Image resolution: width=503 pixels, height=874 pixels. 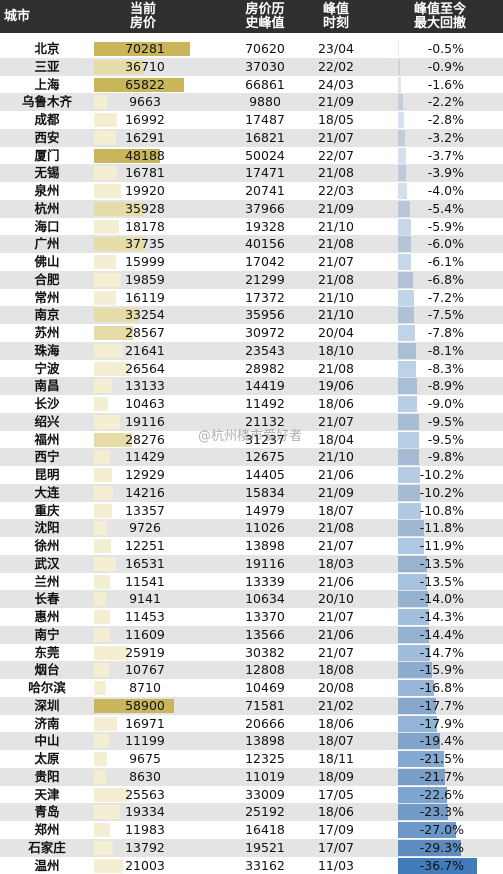 What do you see at coordinates (47, 156) in the screenshot?
I see `city-cell: 厦门` at bounding box center [47, 156].